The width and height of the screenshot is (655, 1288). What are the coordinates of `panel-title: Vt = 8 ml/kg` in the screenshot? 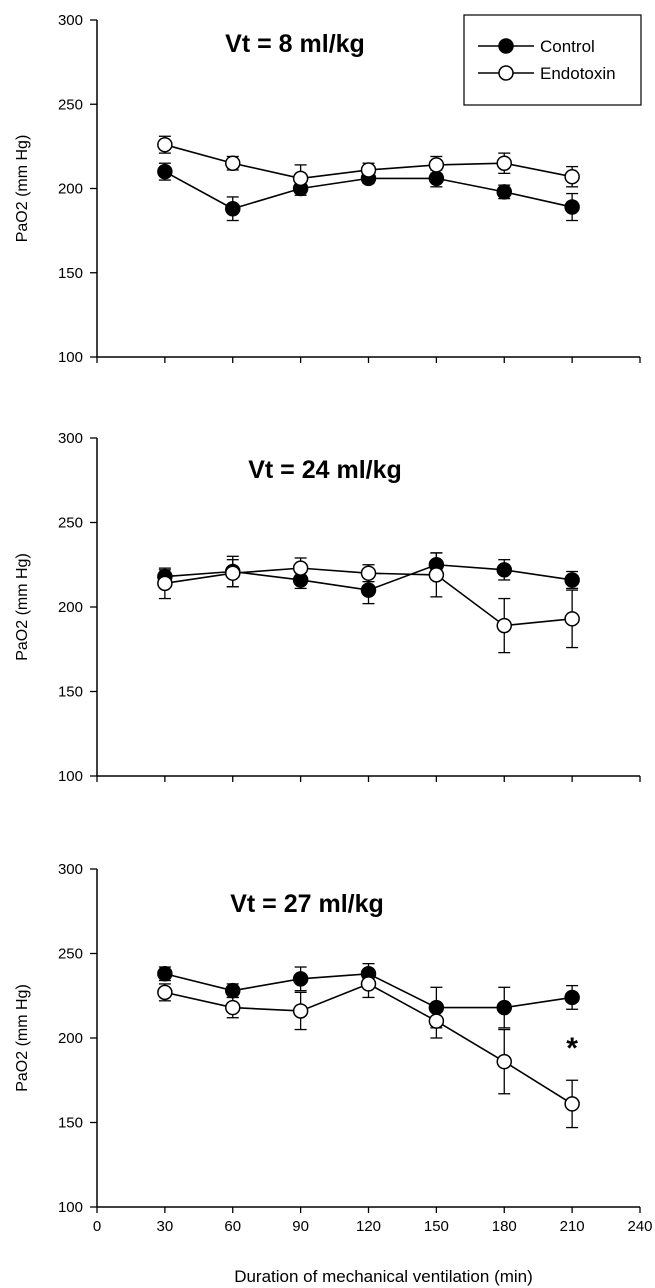 It's located at (295, 44).